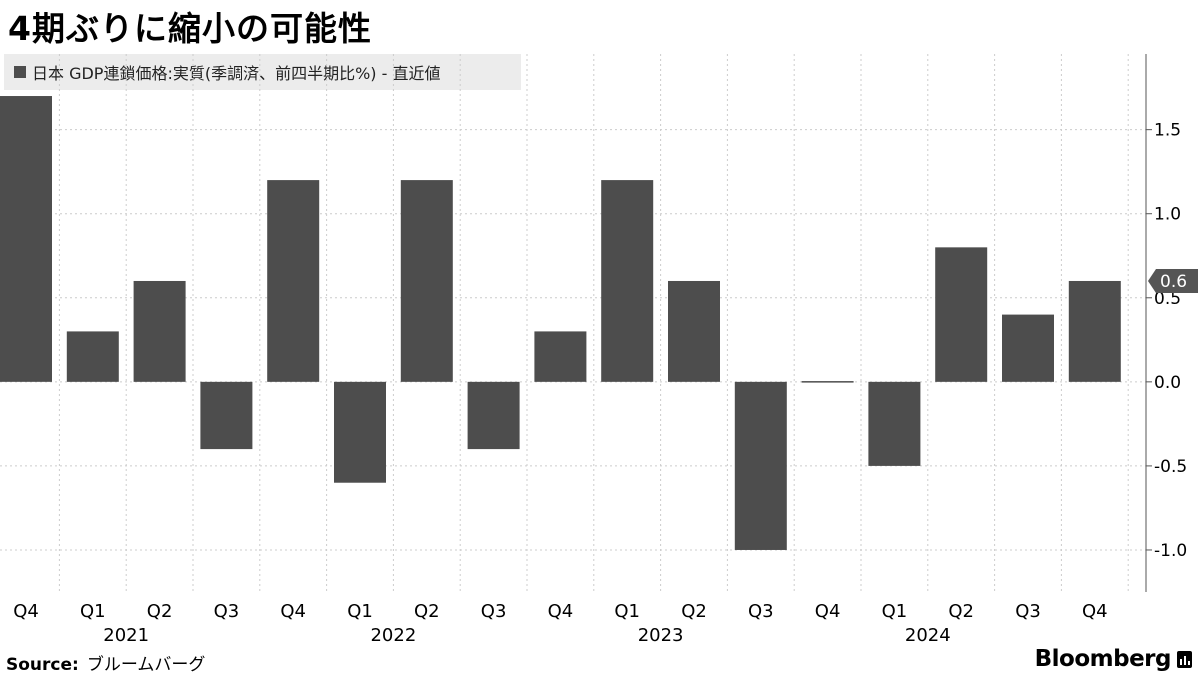  Describe the element at coordinates (1170, 551) in the screenshot. I see `y-tick-label: -1.0` at that location.